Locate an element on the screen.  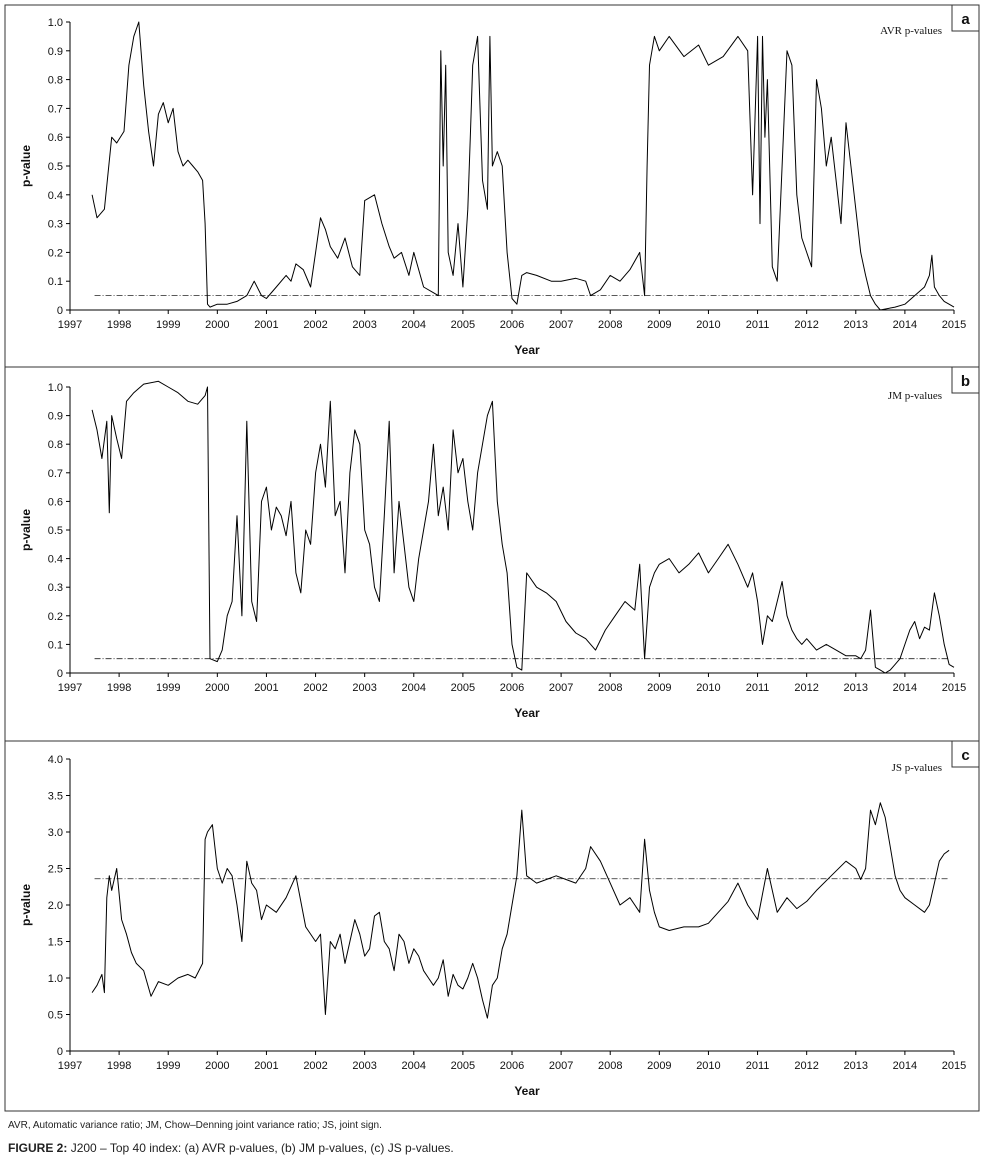
y-tick-label: 1.5 is located at coordinates (55, 943).